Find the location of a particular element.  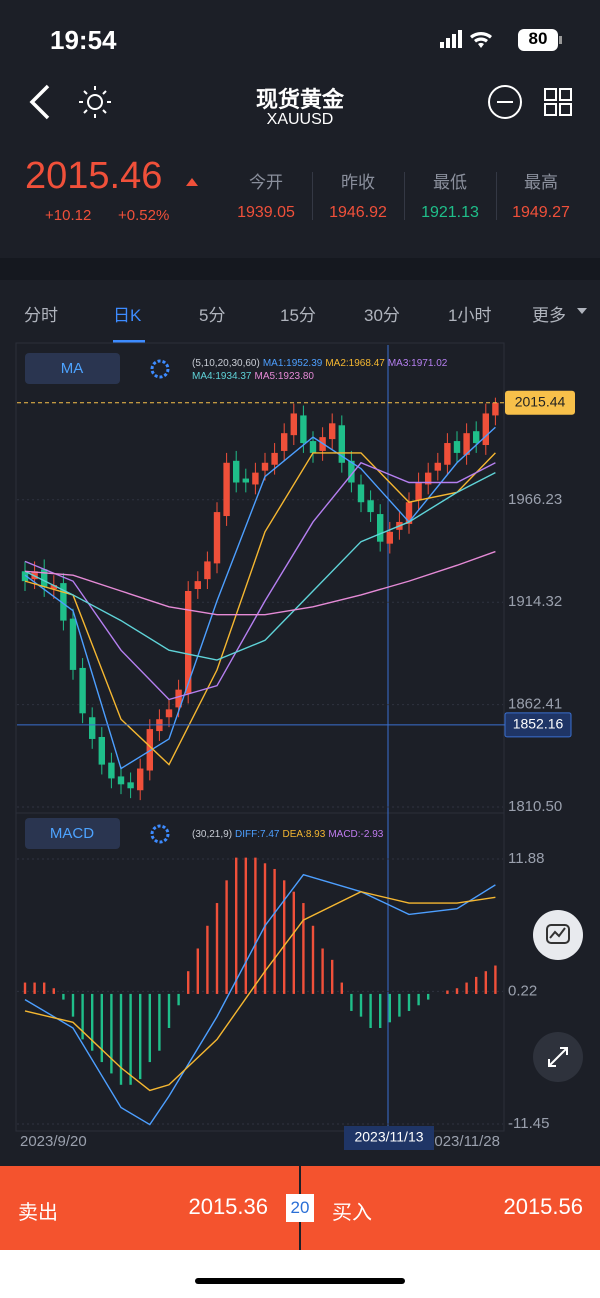

y-tick-label: 1862.41 is located at coordinates (535, 704).